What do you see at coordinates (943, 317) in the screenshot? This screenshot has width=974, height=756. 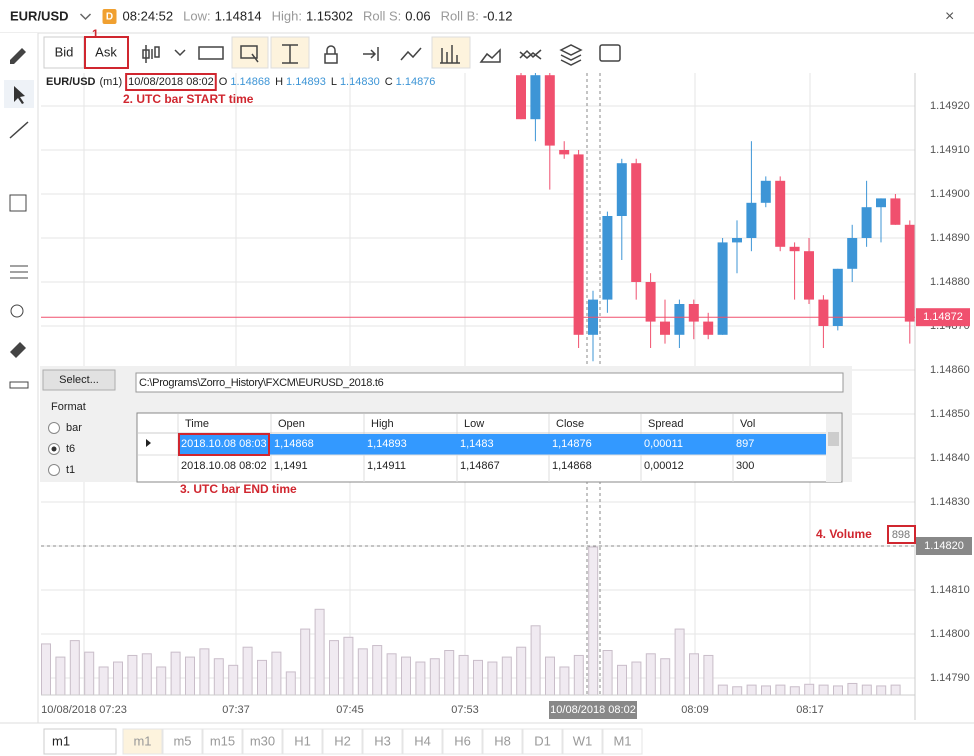 I see `current-price-label: 1.14872` at bounding box center [943, 317].